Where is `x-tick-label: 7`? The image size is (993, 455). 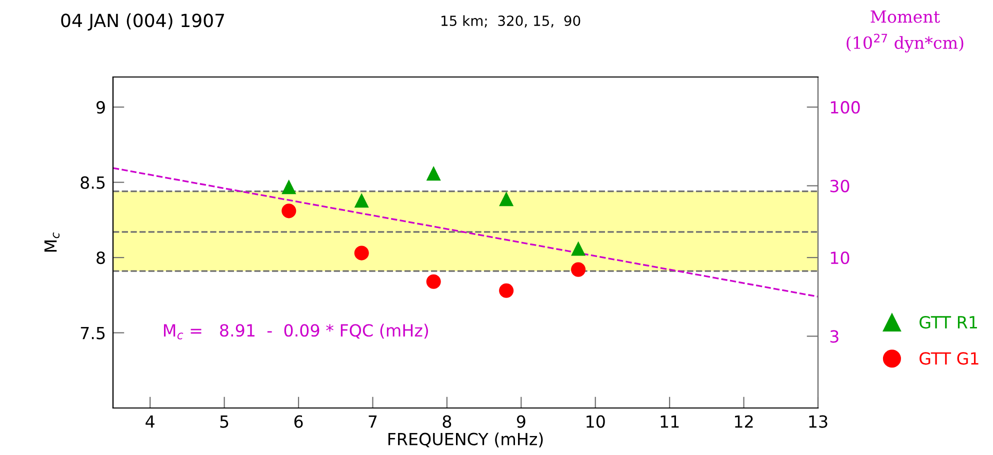 x-tick-label: 7 is located at coordinates (372, 421).